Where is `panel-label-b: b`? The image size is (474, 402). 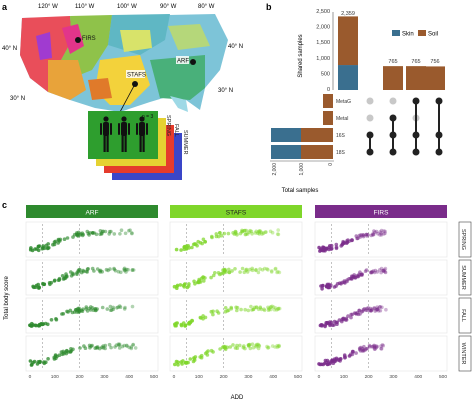 panel-label-b: b is located at coordinates (269, 7).